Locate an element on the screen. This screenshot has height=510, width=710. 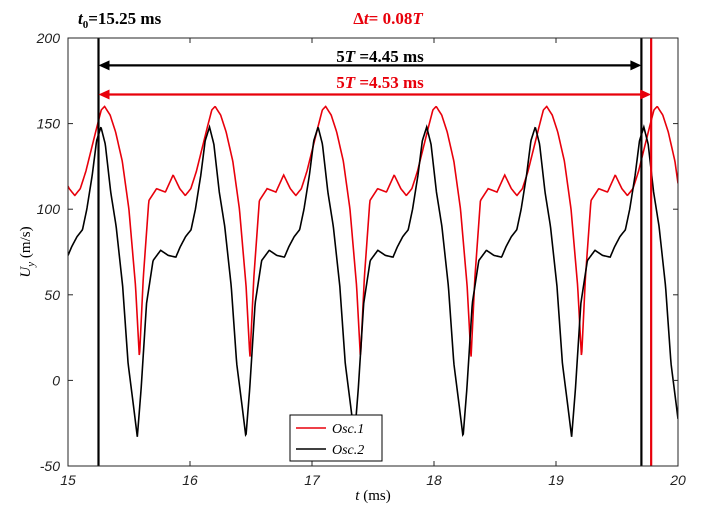
period-red-label: 5T =4.53 ms is located at coordinates (380, 82).